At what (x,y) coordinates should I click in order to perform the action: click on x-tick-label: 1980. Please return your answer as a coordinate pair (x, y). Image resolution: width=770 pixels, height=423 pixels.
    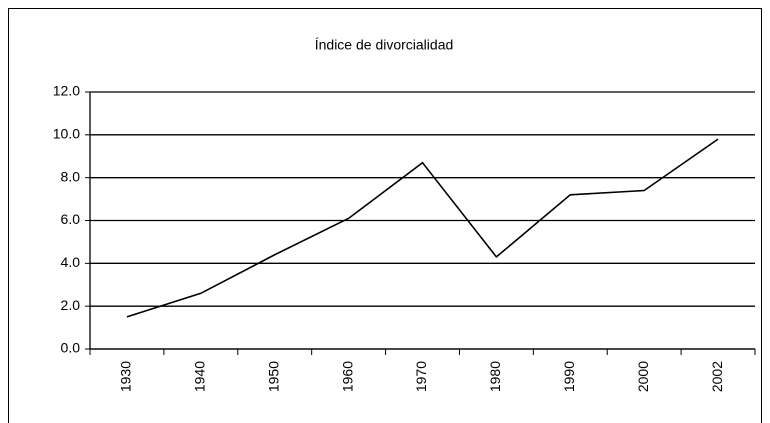
    Looking at the image, I should click on (495, 376).